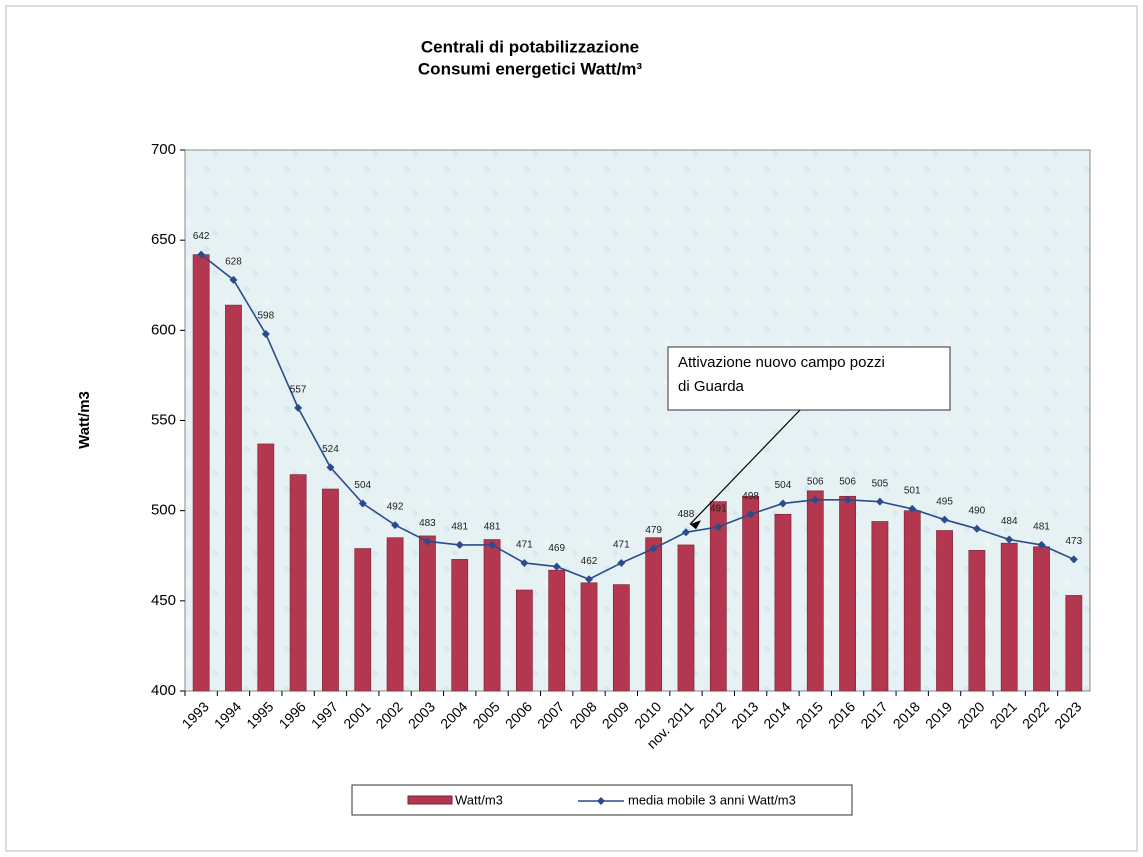  Describe the element at coordinates (427, 523) in the screenshot. I see `value-label: 483` at that location.